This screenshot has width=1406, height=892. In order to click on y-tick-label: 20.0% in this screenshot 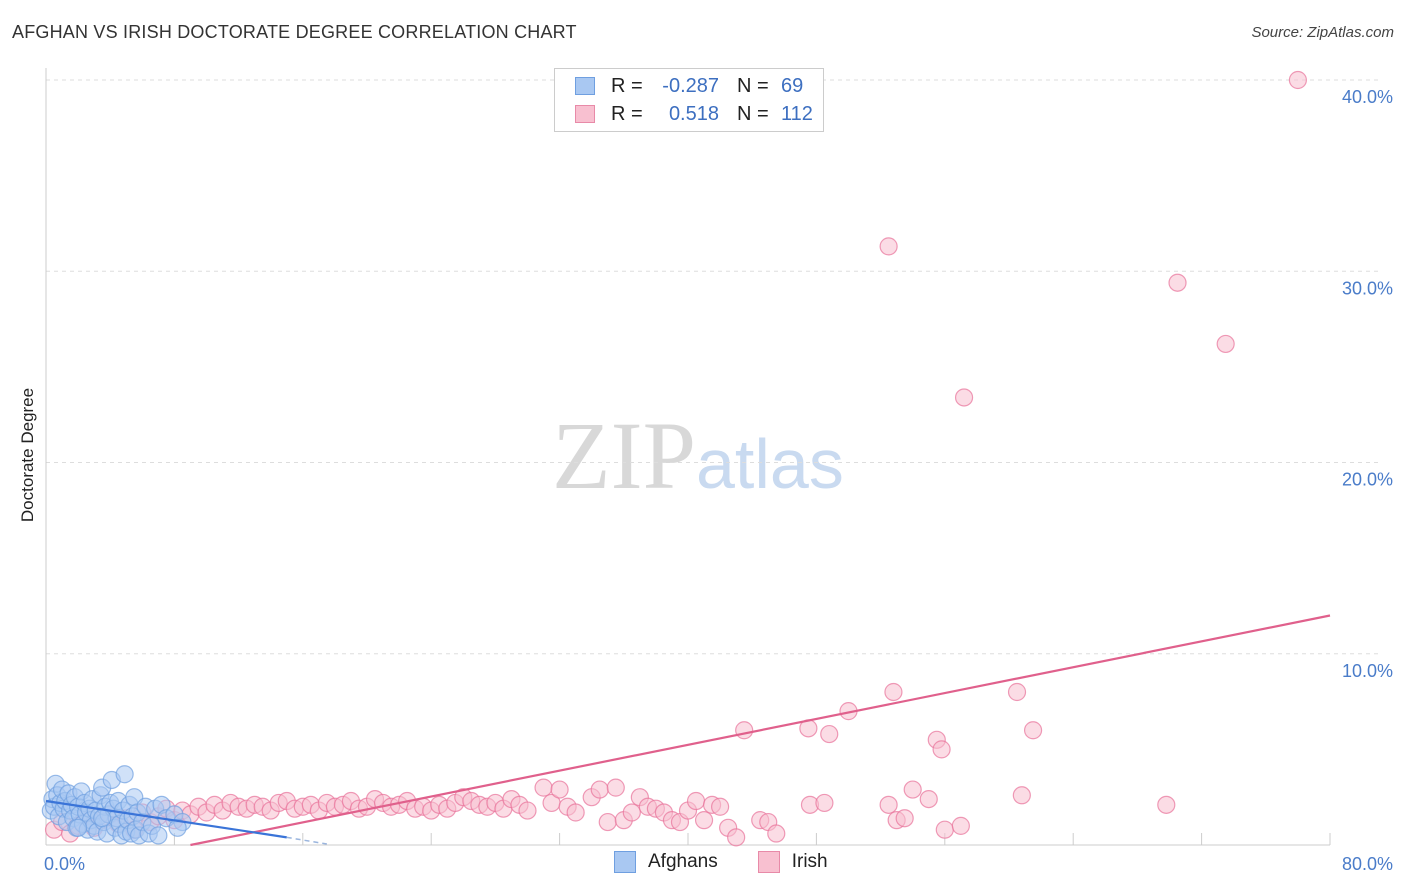, I will do `click(1367, 480)`.